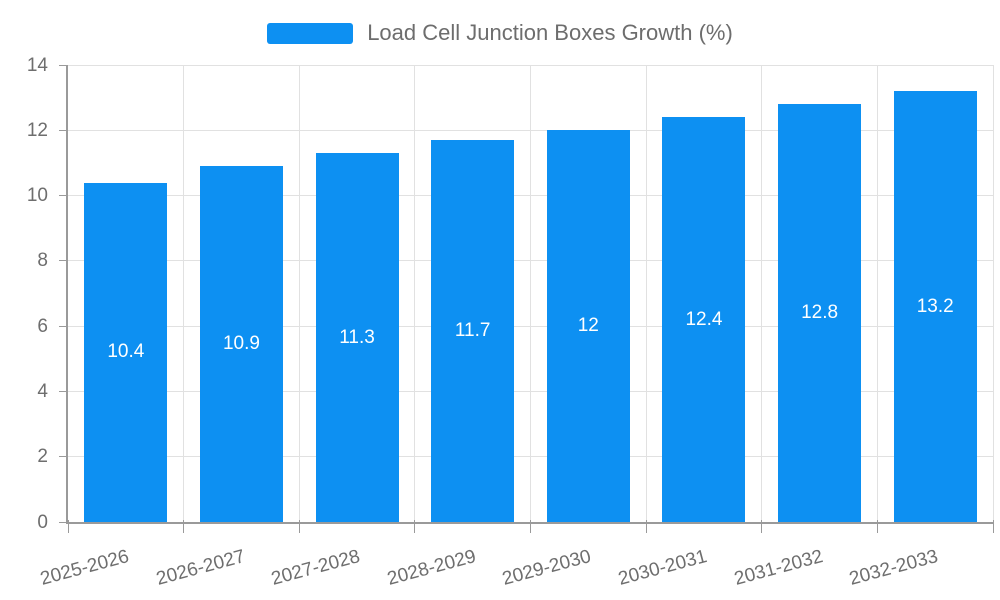  Describe the element at coordinates (42, 391) in the screenshot. I see `y-tick-label: 4` at that location.